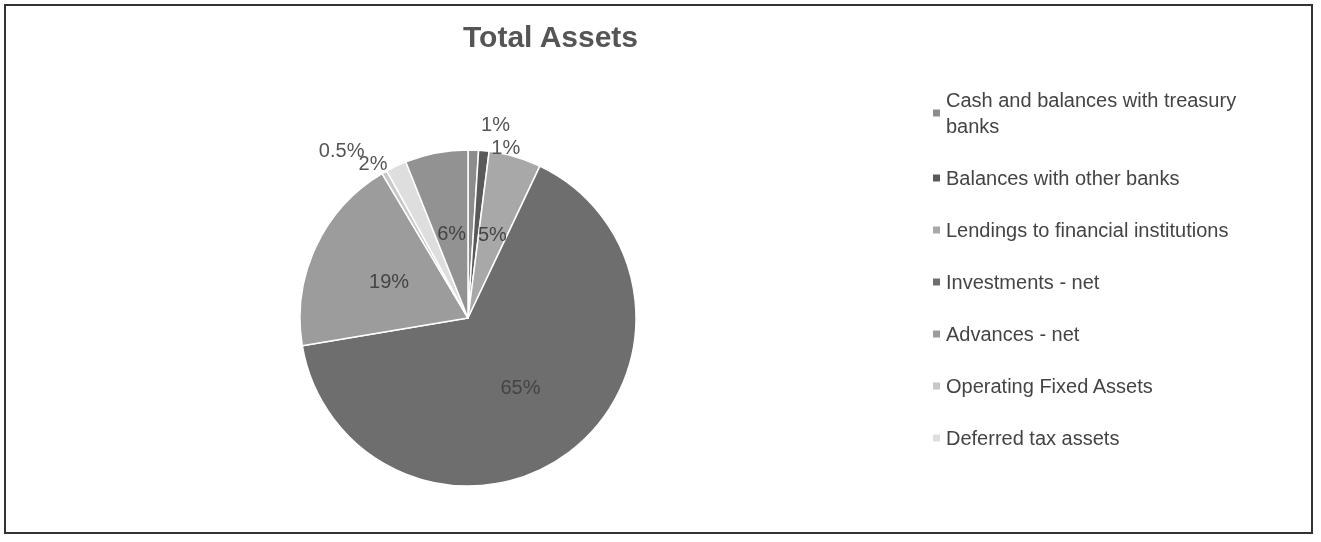 The image size is (1321, 542). Describe the element at coordinates (1087, 230) in the screenshot. I see `legend-label: Lendings to financial institutions` at that location.